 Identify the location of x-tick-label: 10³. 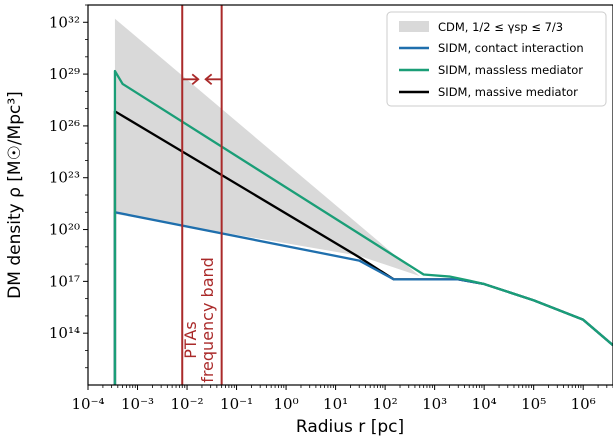
(434, 404).